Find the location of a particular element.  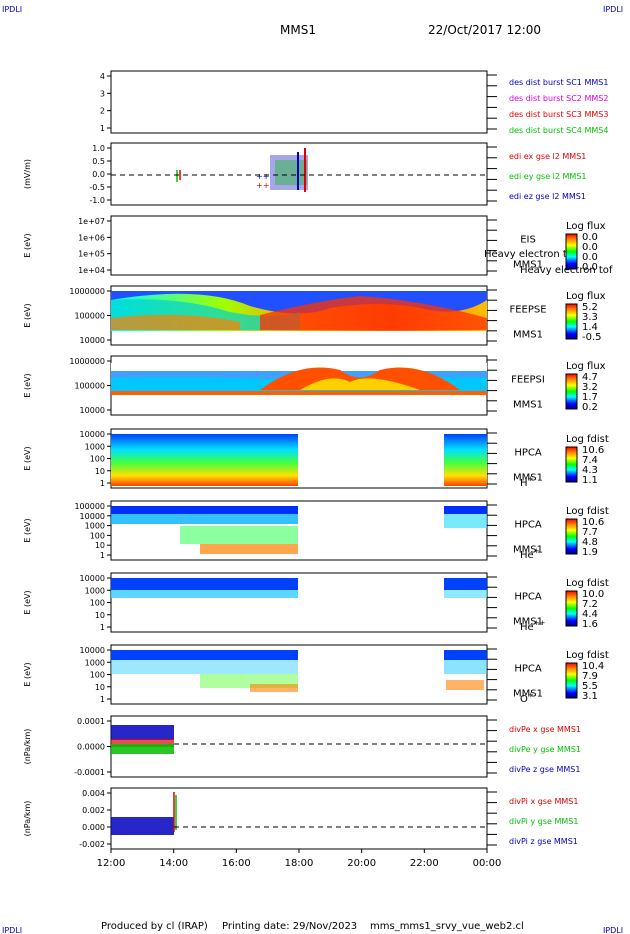

ylabel-divpi: (nPa/km) is located at coordinates (27, 819).